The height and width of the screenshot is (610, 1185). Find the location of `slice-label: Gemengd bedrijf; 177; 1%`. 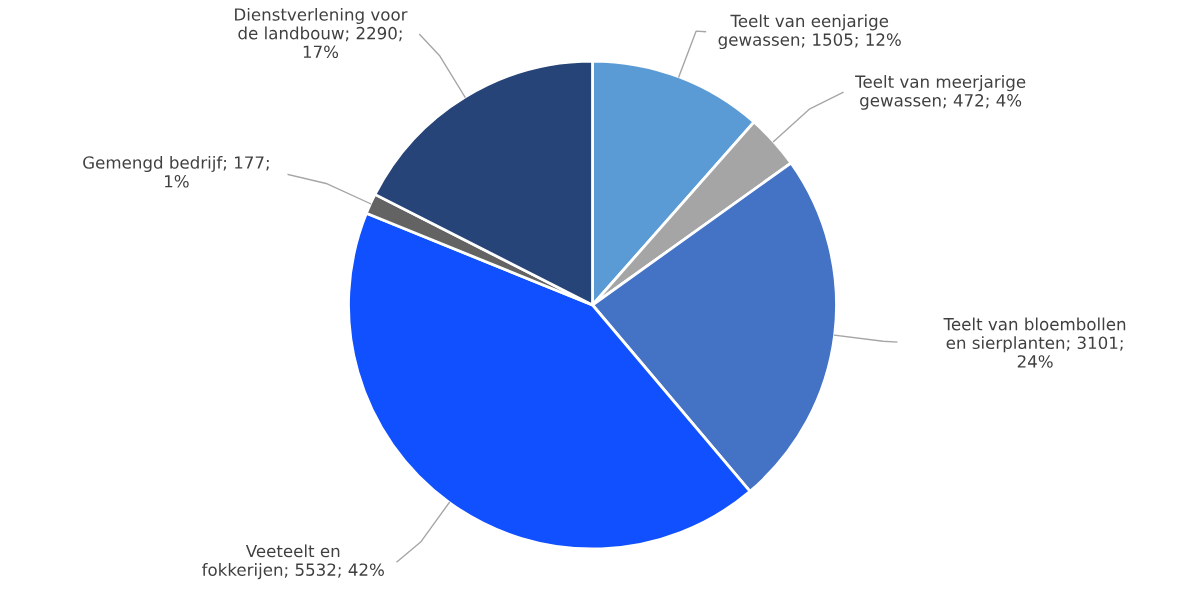

slice-label: Gemengd bedrijf; 177; 1% is located at coordinates (176, 171).